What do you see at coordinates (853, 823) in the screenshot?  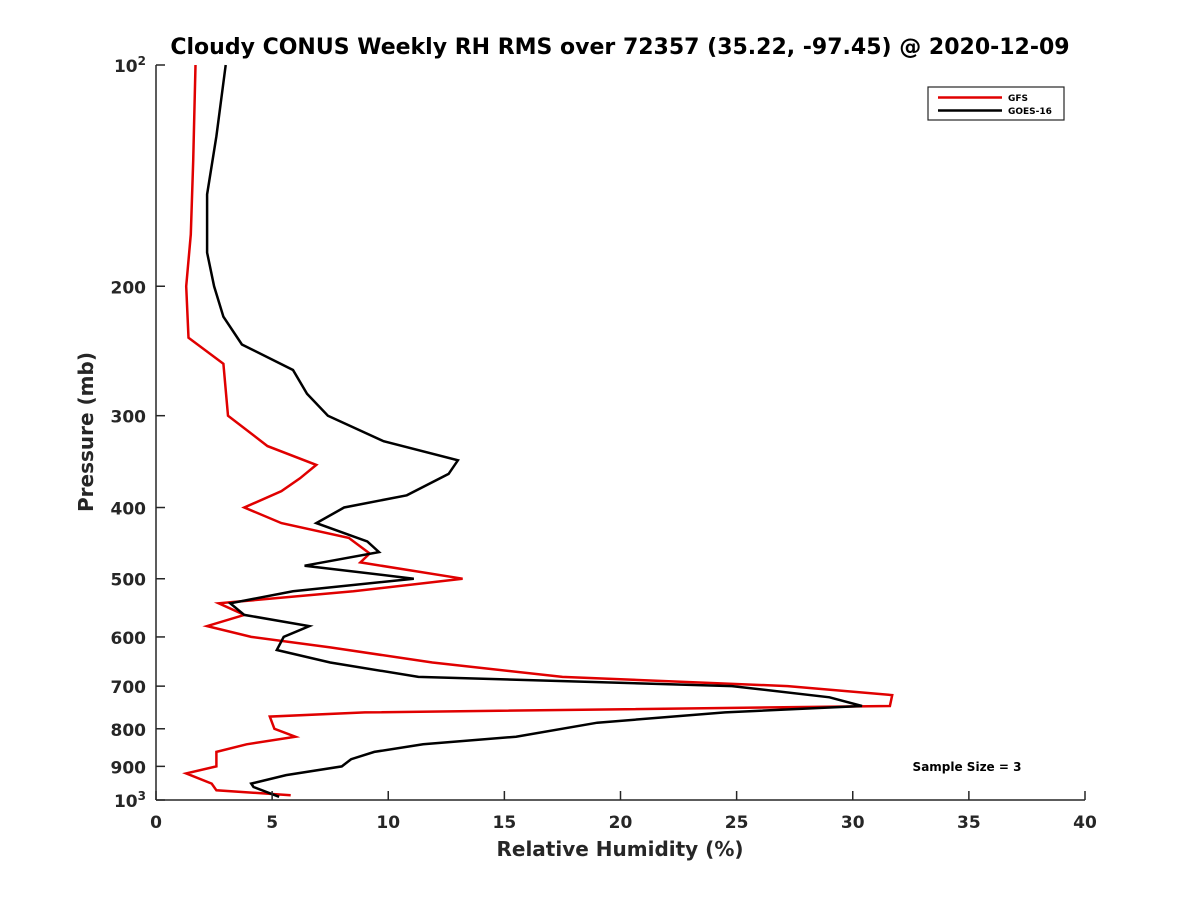 I see `x-tick-label: 30` at bounding box center [853, 823].